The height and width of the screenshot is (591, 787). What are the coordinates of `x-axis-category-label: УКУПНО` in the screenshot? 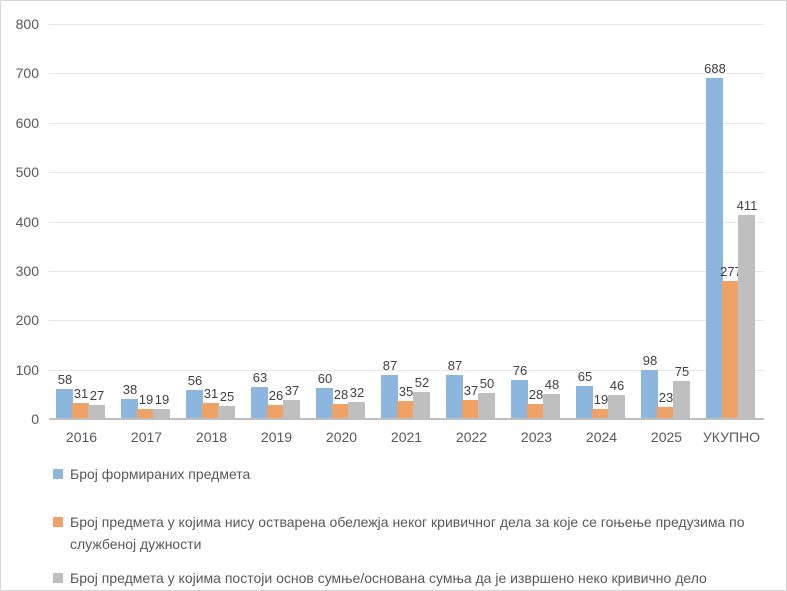 It's located at (731, 437).